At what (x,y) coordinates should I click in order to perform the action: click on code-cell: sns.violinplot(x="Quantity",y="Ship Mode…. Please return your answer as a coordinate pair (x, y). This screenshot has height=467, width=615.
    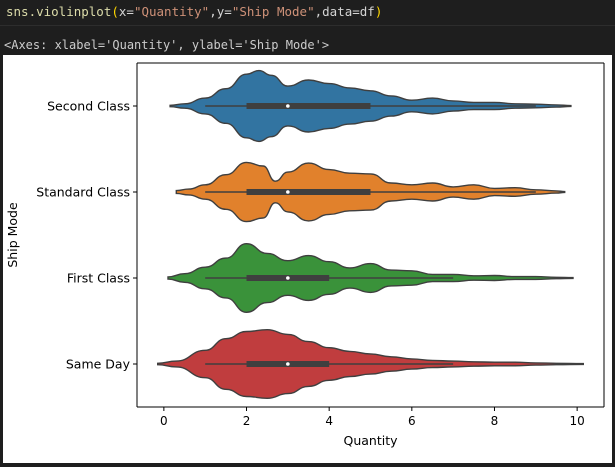
    Looking at the image, I should click on (307, 13).